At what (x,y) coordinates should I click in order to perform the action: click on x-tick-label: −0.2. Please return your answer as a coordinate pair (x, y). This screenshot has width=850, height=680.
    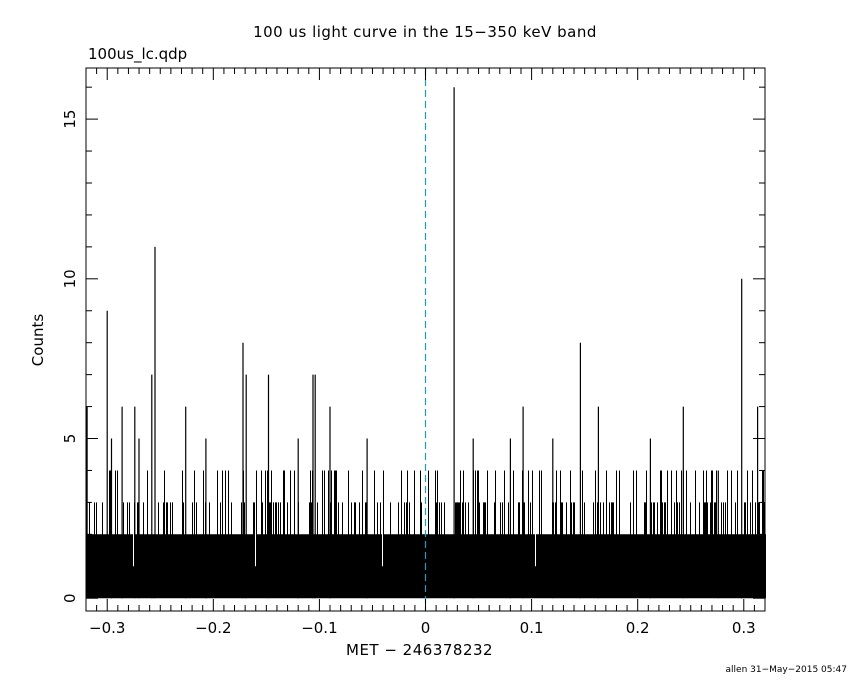
    Looking at the image, I should click on (213, 628).